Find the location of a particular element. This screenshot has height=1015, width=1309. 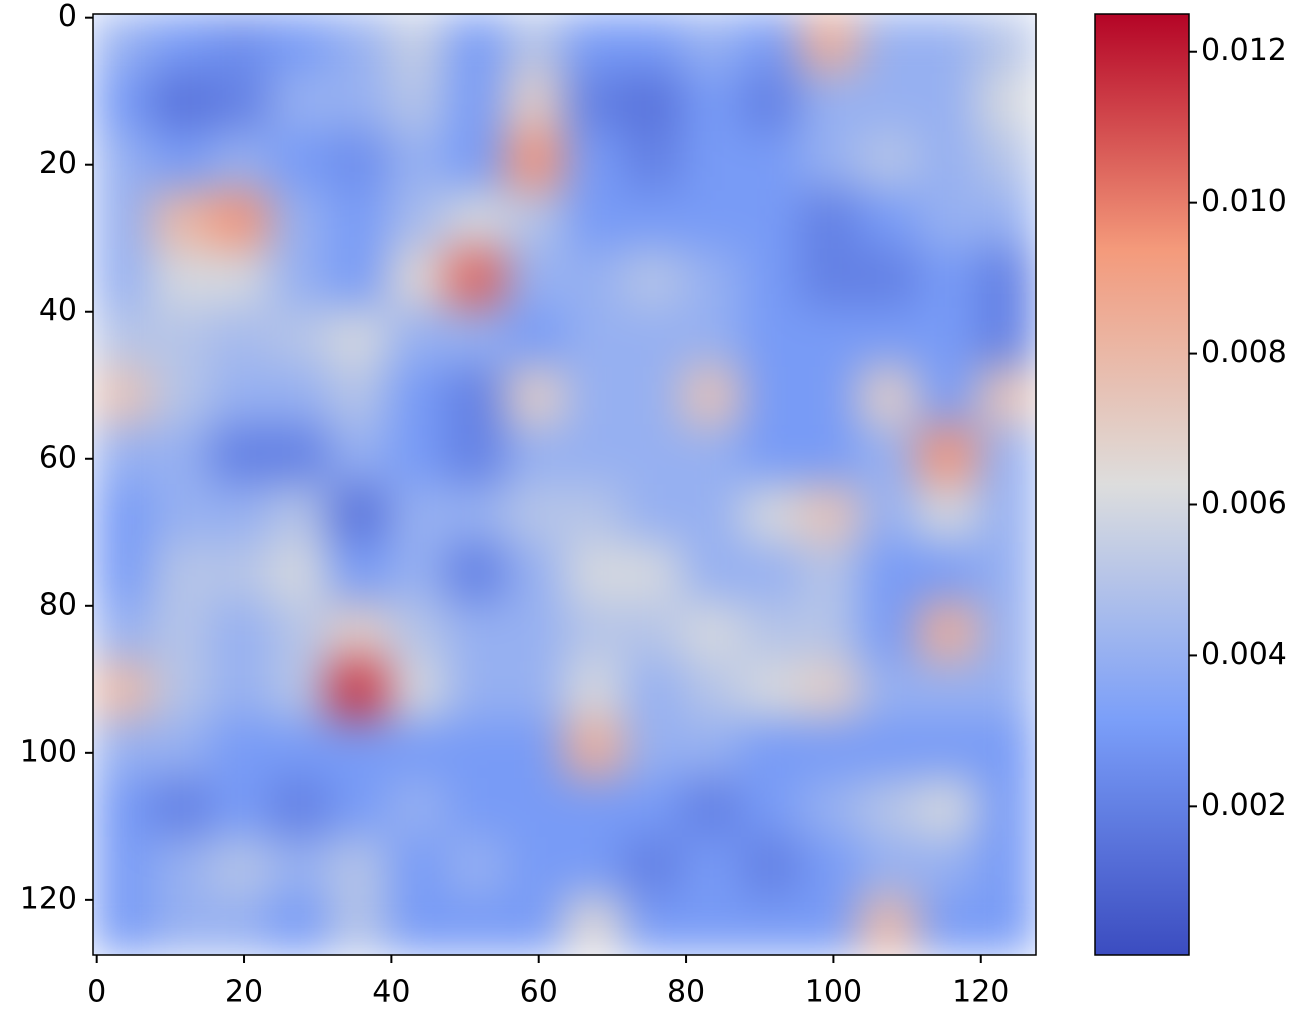

y-tick-label: 20 is located at coordinates (58, 163).